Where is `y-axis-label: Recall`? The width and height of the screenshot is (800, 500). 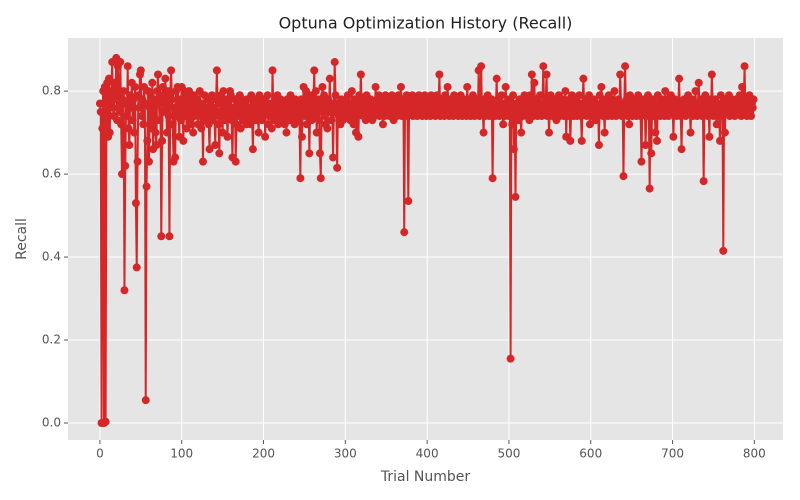
y-axis-label: Recall is located at coordinates (22, 239).